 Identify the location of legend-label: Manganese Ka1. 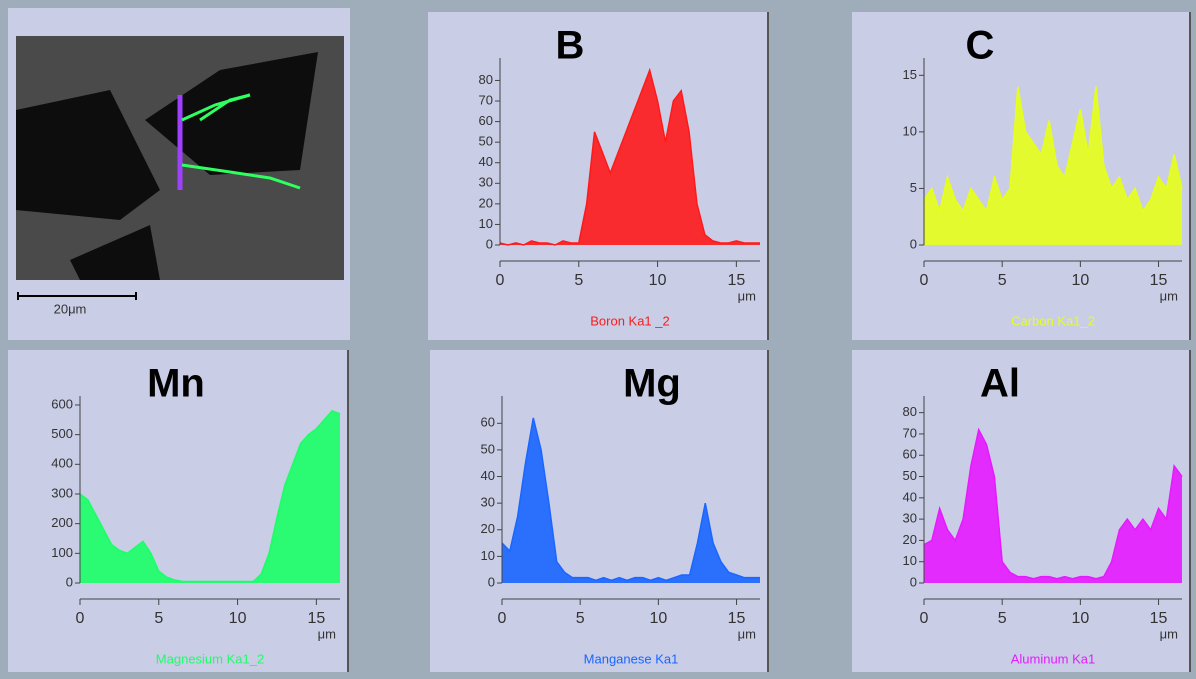
(631, 658).